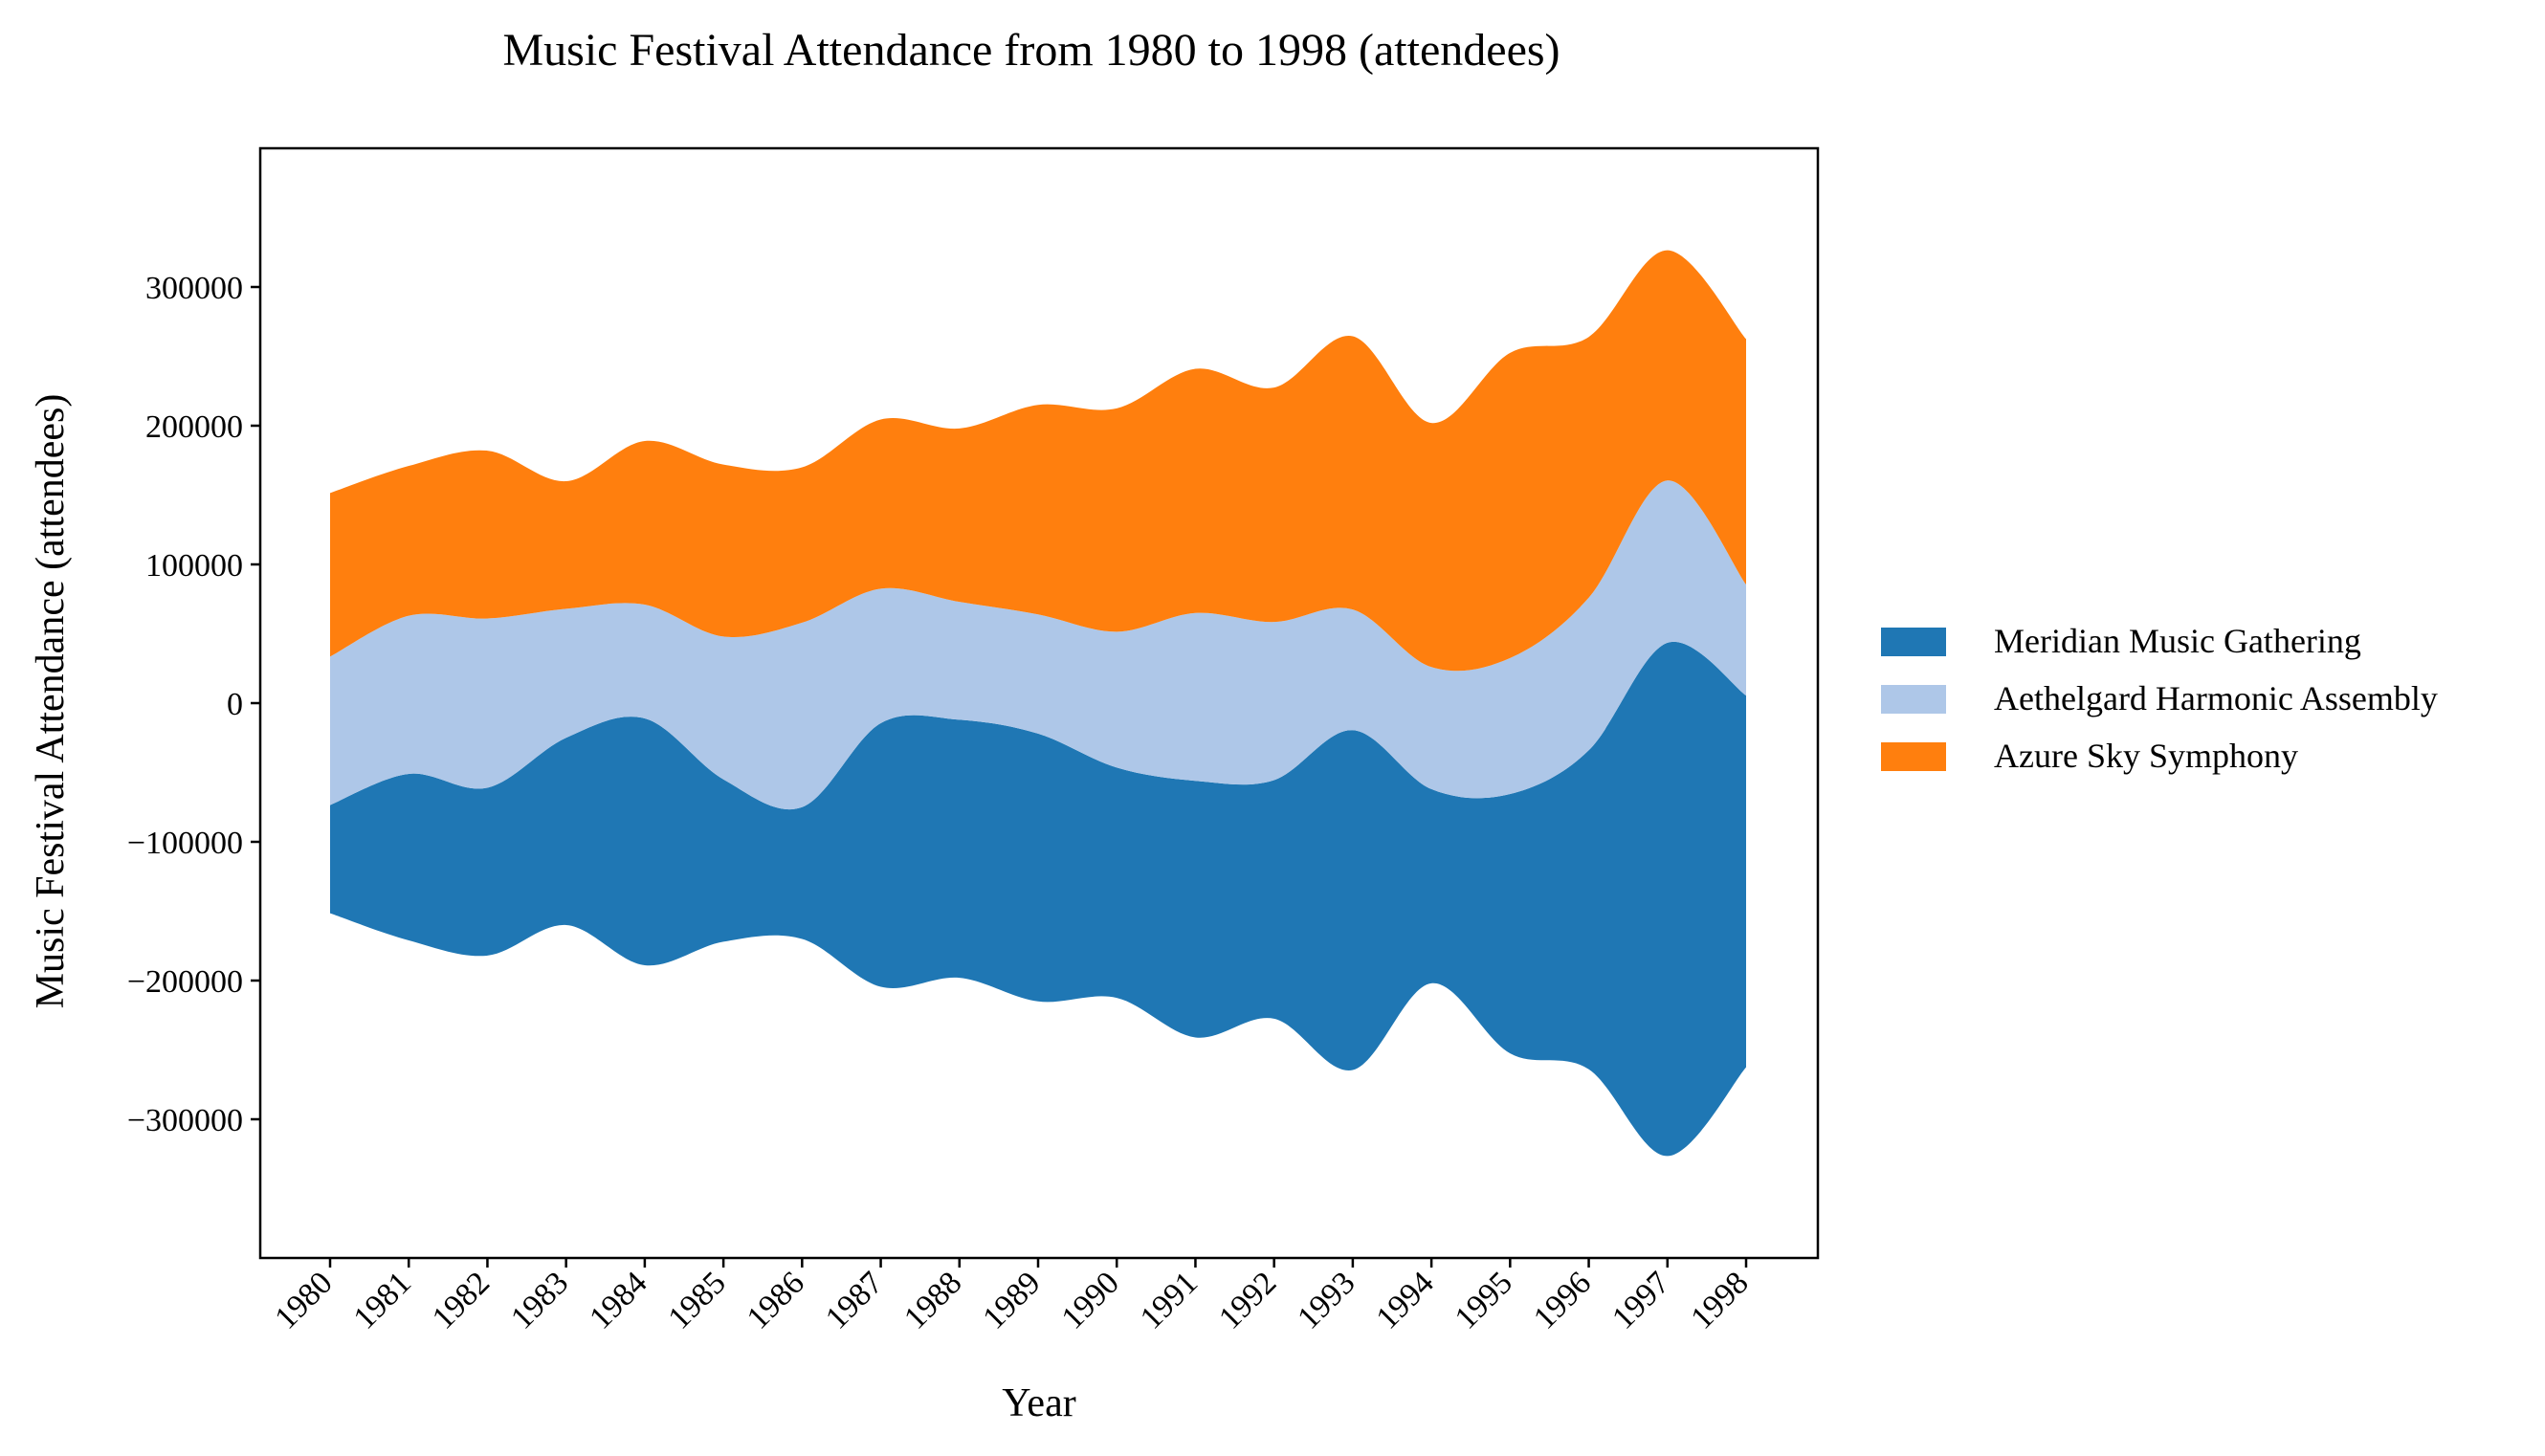 The width and height of the screenshot is (2545, 1456). Describe the element at coordinates (1405, 1300) in the screenshot. I see `x-tick-label: 1994` at that location.